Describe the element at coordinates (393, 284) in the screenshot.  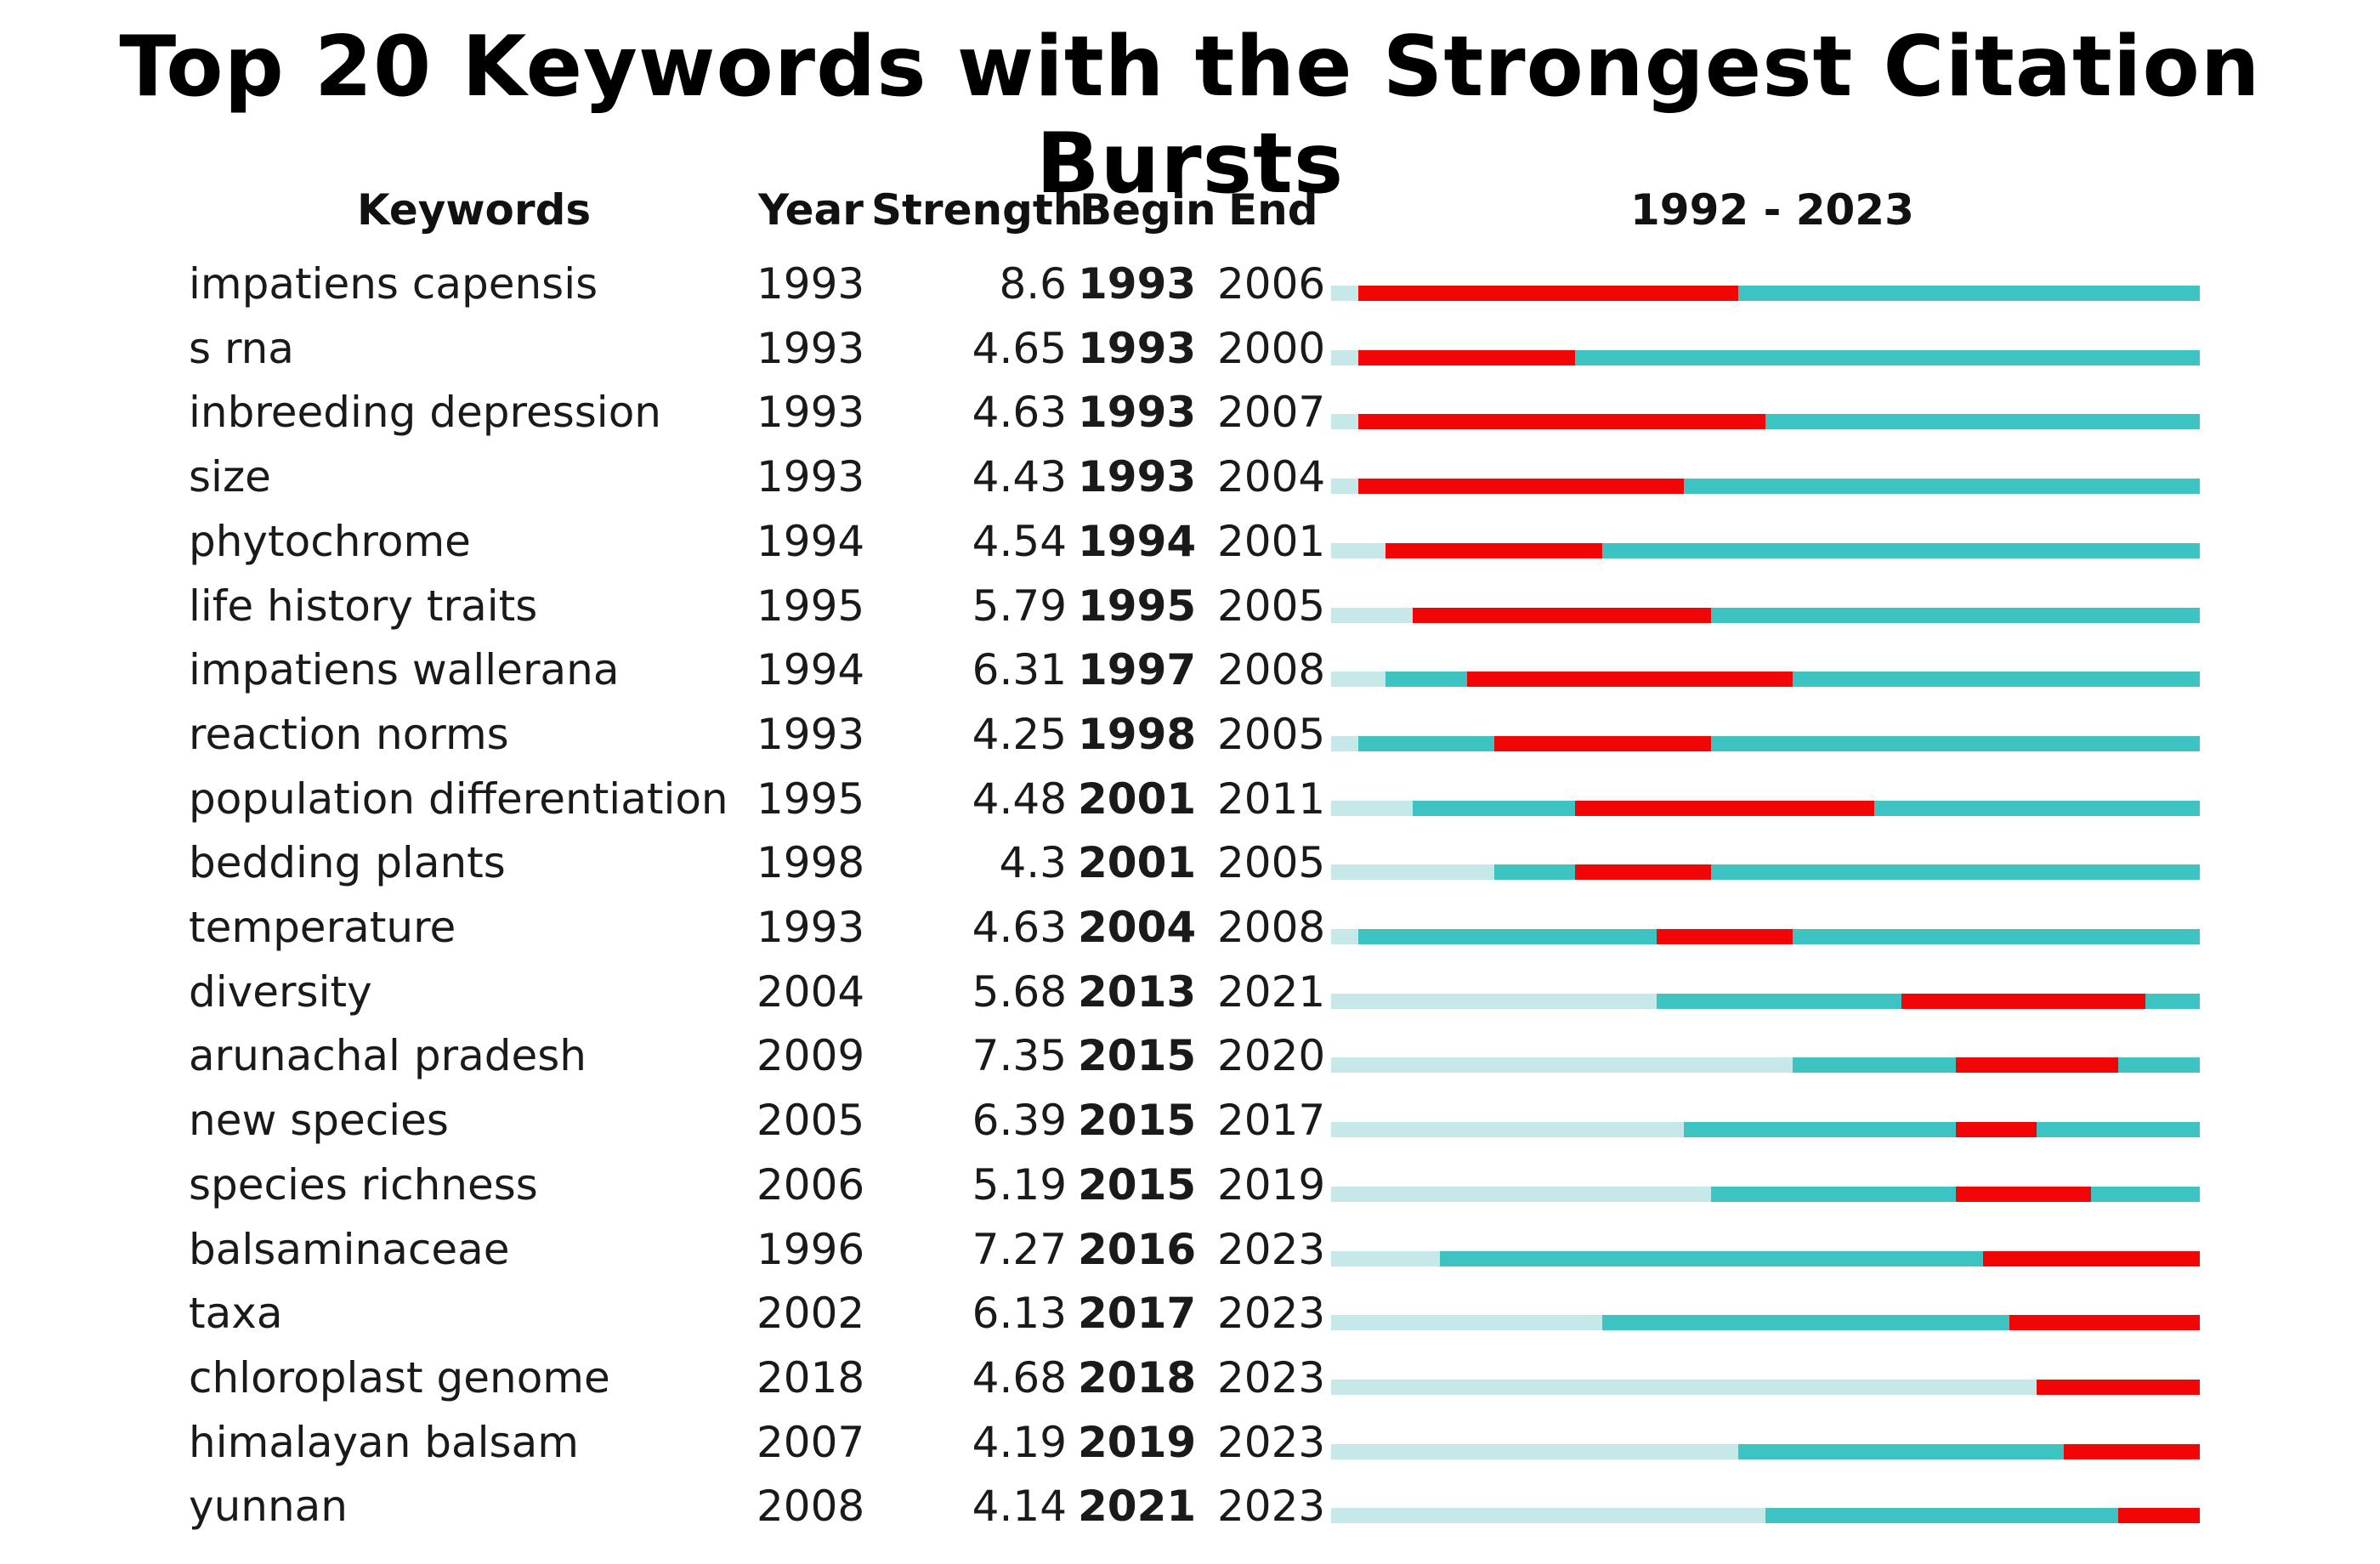
I see `keyword-label: impatiens capensis` at that location.